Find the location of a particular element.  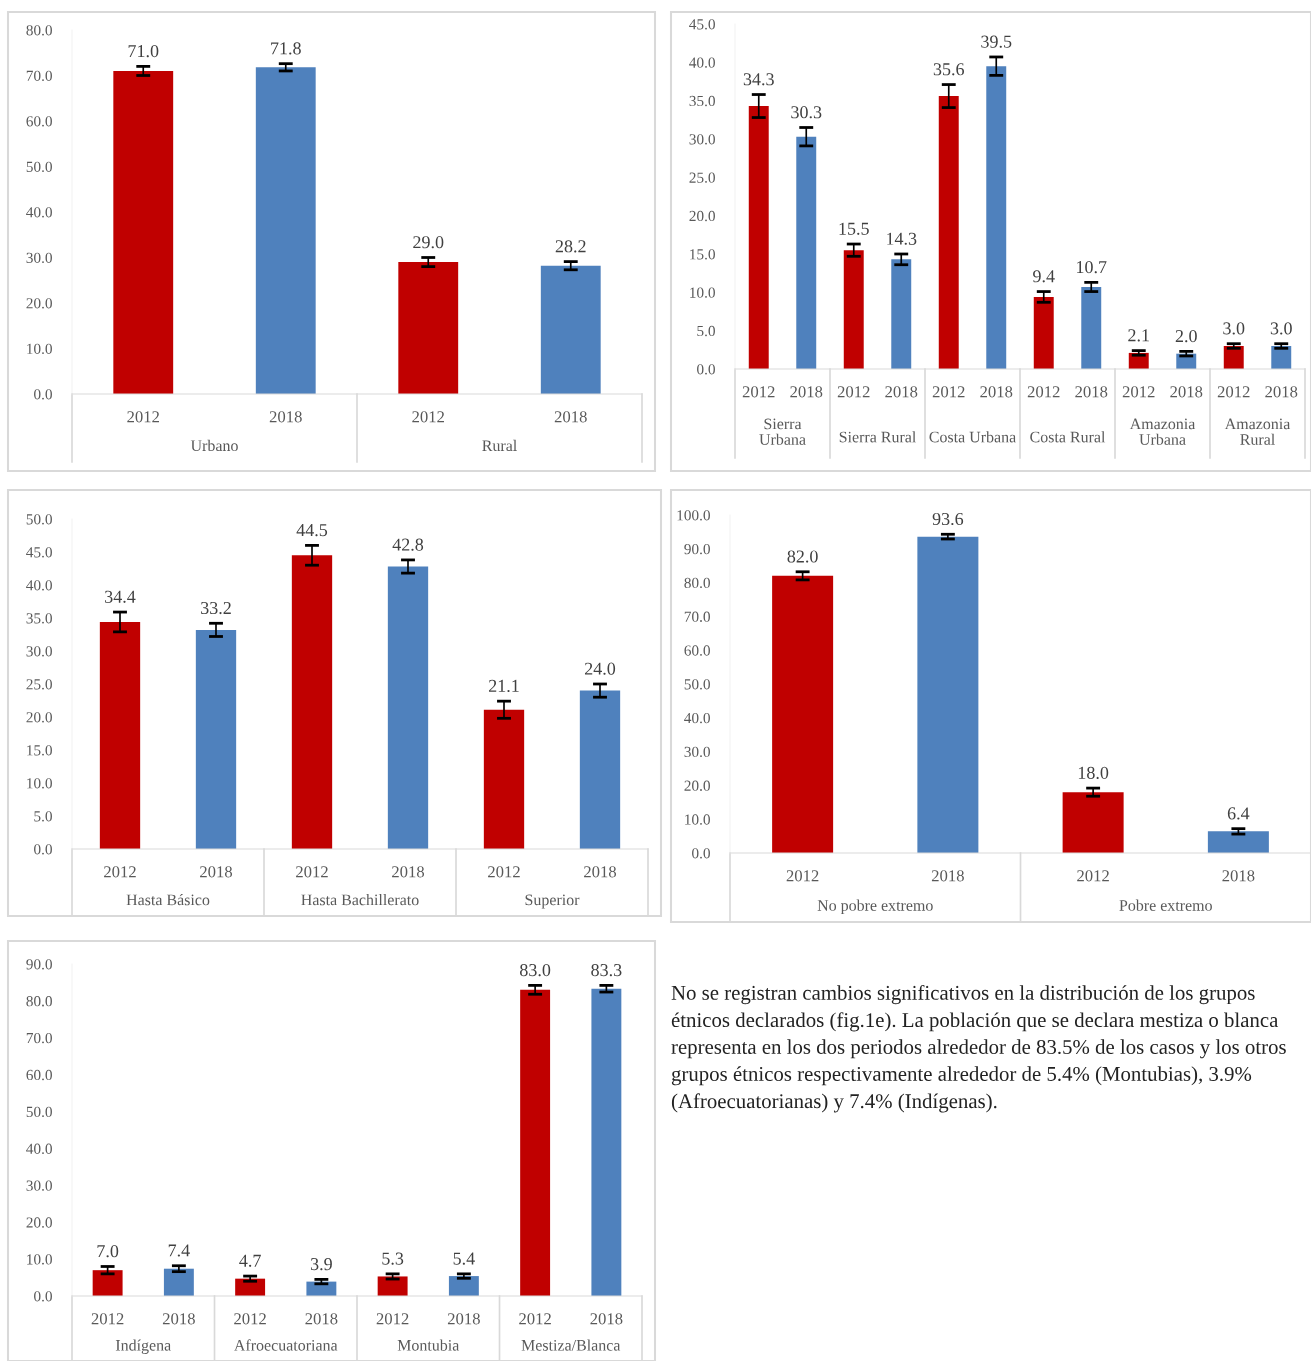

data-label: 21.1 is located at coordinates (503, 686).